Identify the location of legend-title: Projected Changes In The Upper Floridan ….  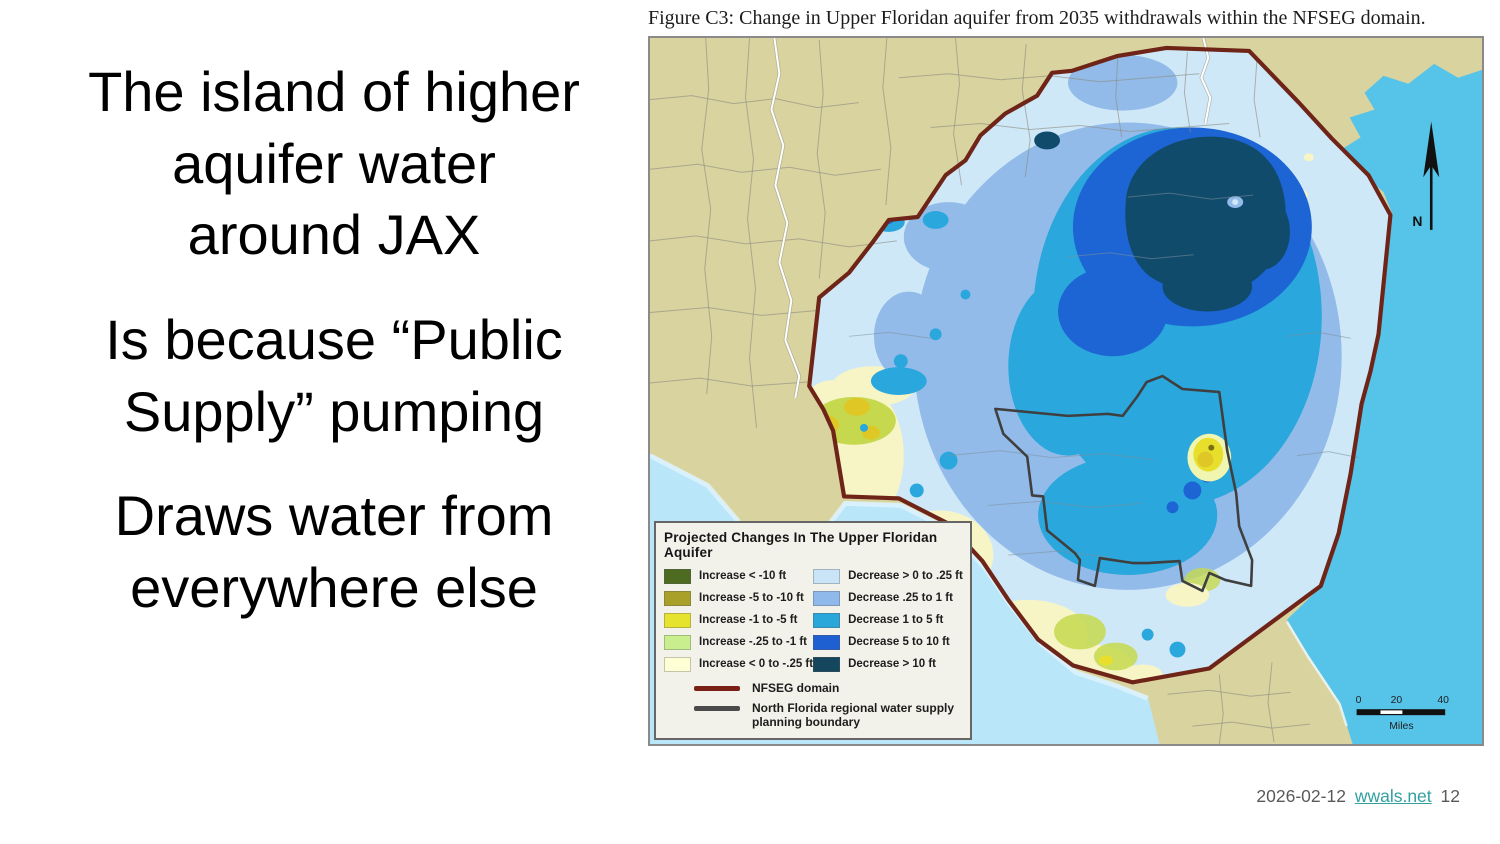
(801, 544).